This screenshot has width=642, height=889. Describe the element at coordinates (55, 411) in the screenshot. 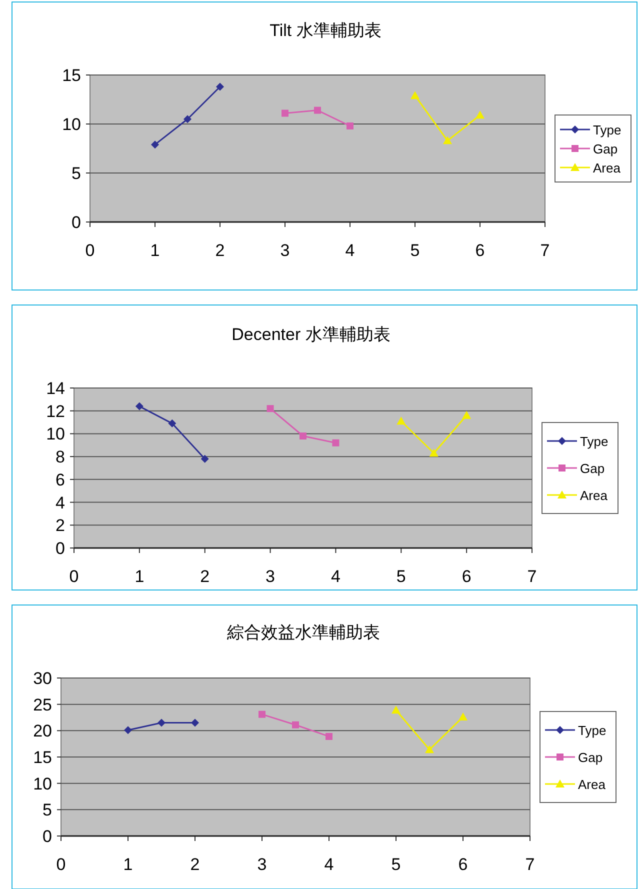

I see `y-tick-label: 12` at that location.